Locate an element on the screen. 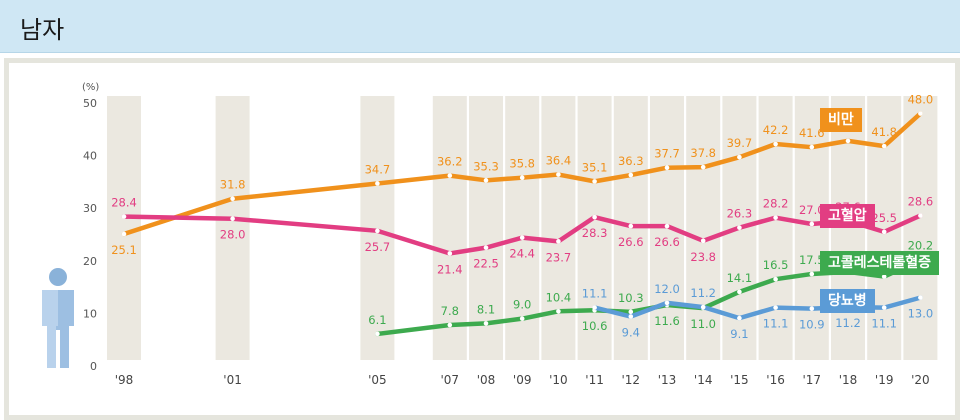 The image size is (960, 420). data-label: 34.7 is located at coordinates (378, 169).